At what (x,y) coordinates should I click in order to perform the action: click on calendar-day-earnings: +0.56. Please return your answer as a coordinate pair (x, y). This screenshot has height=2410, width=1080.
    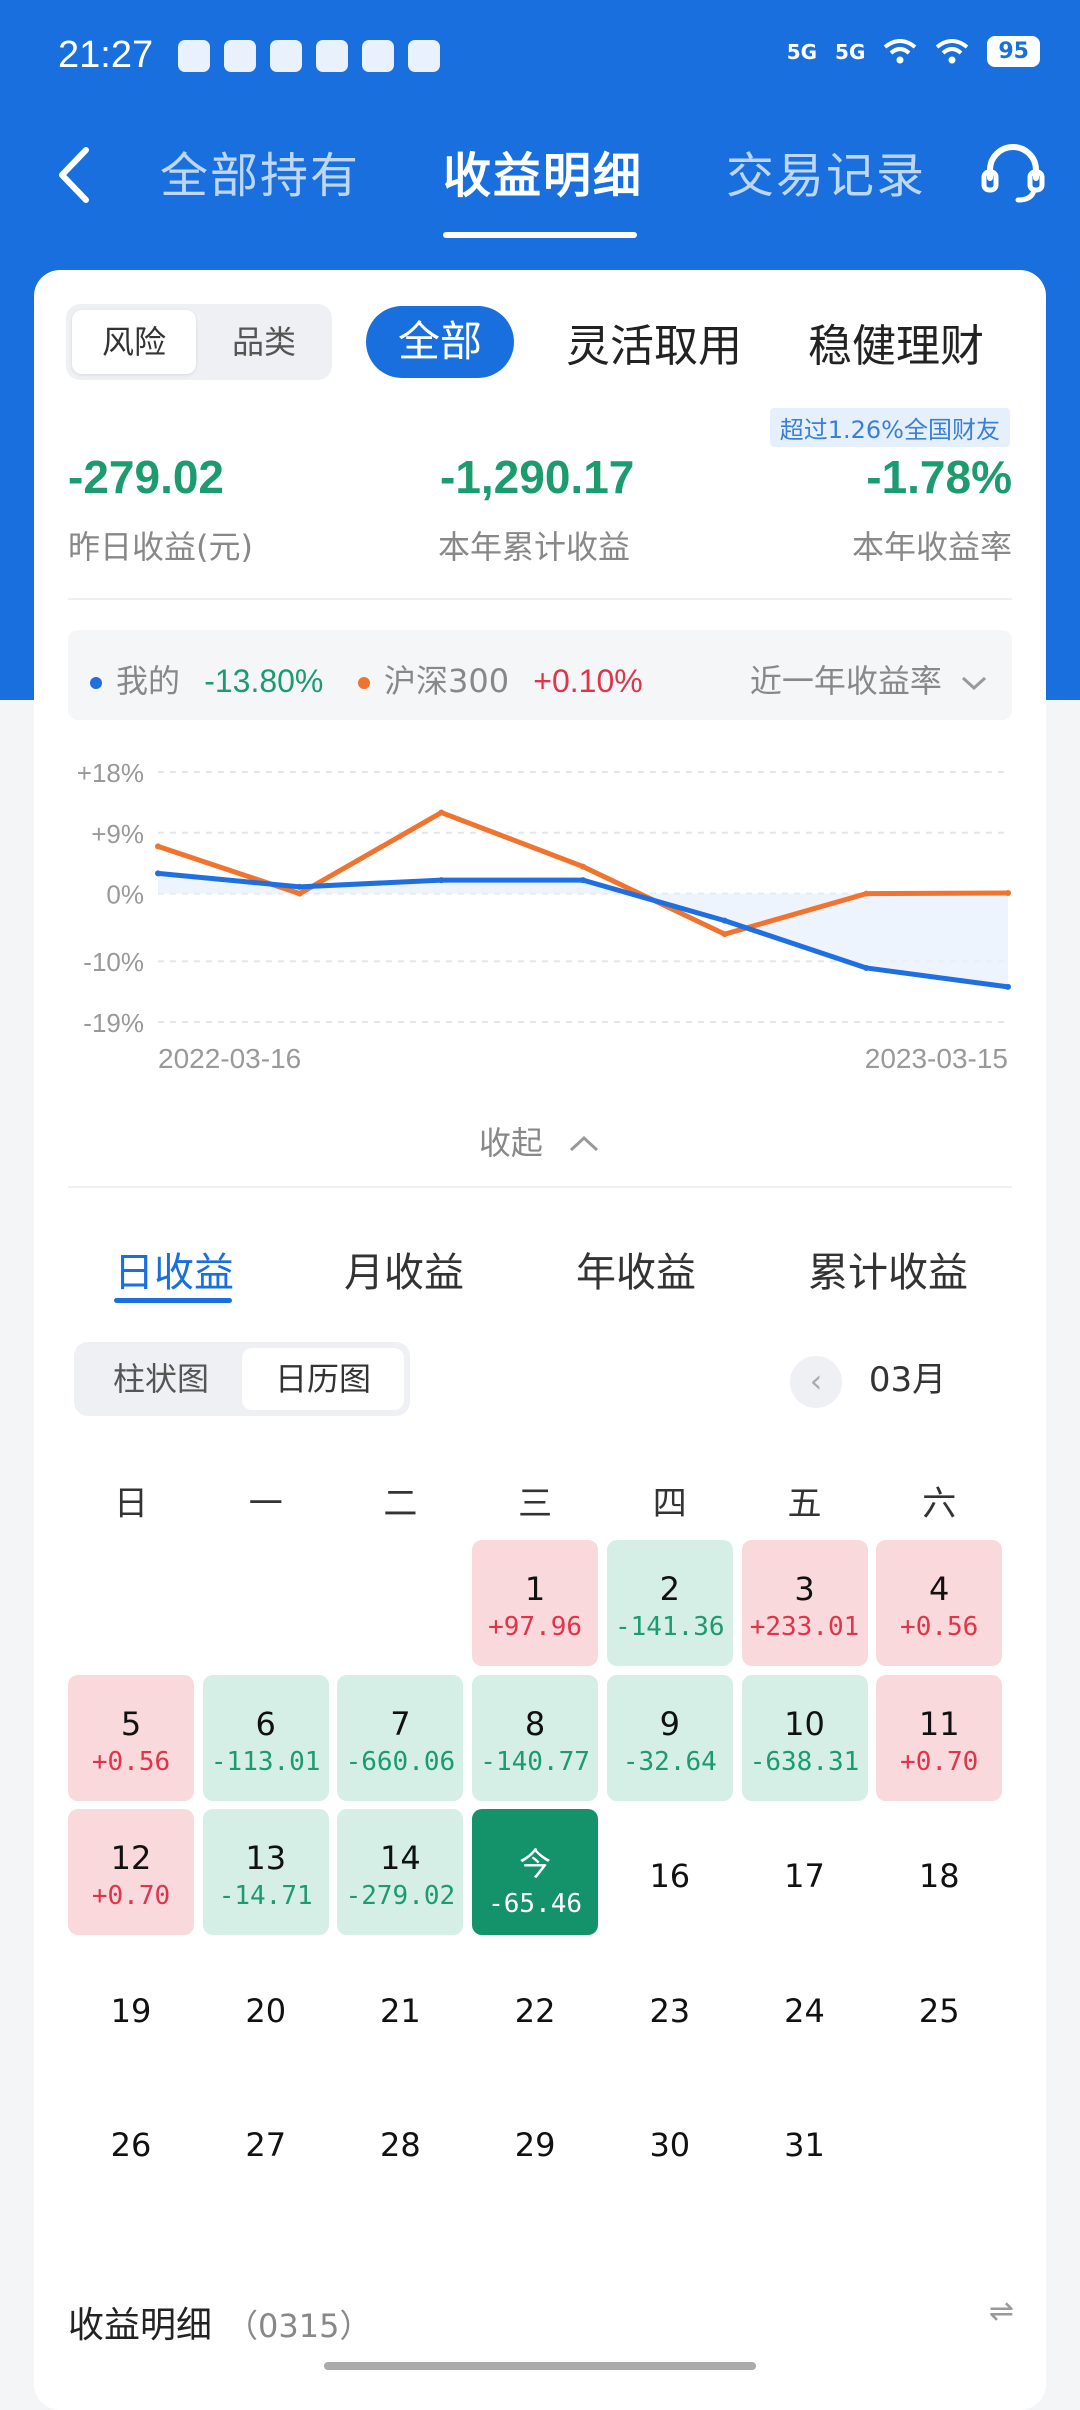
    Looking at the image, I should click on (131, 1761).